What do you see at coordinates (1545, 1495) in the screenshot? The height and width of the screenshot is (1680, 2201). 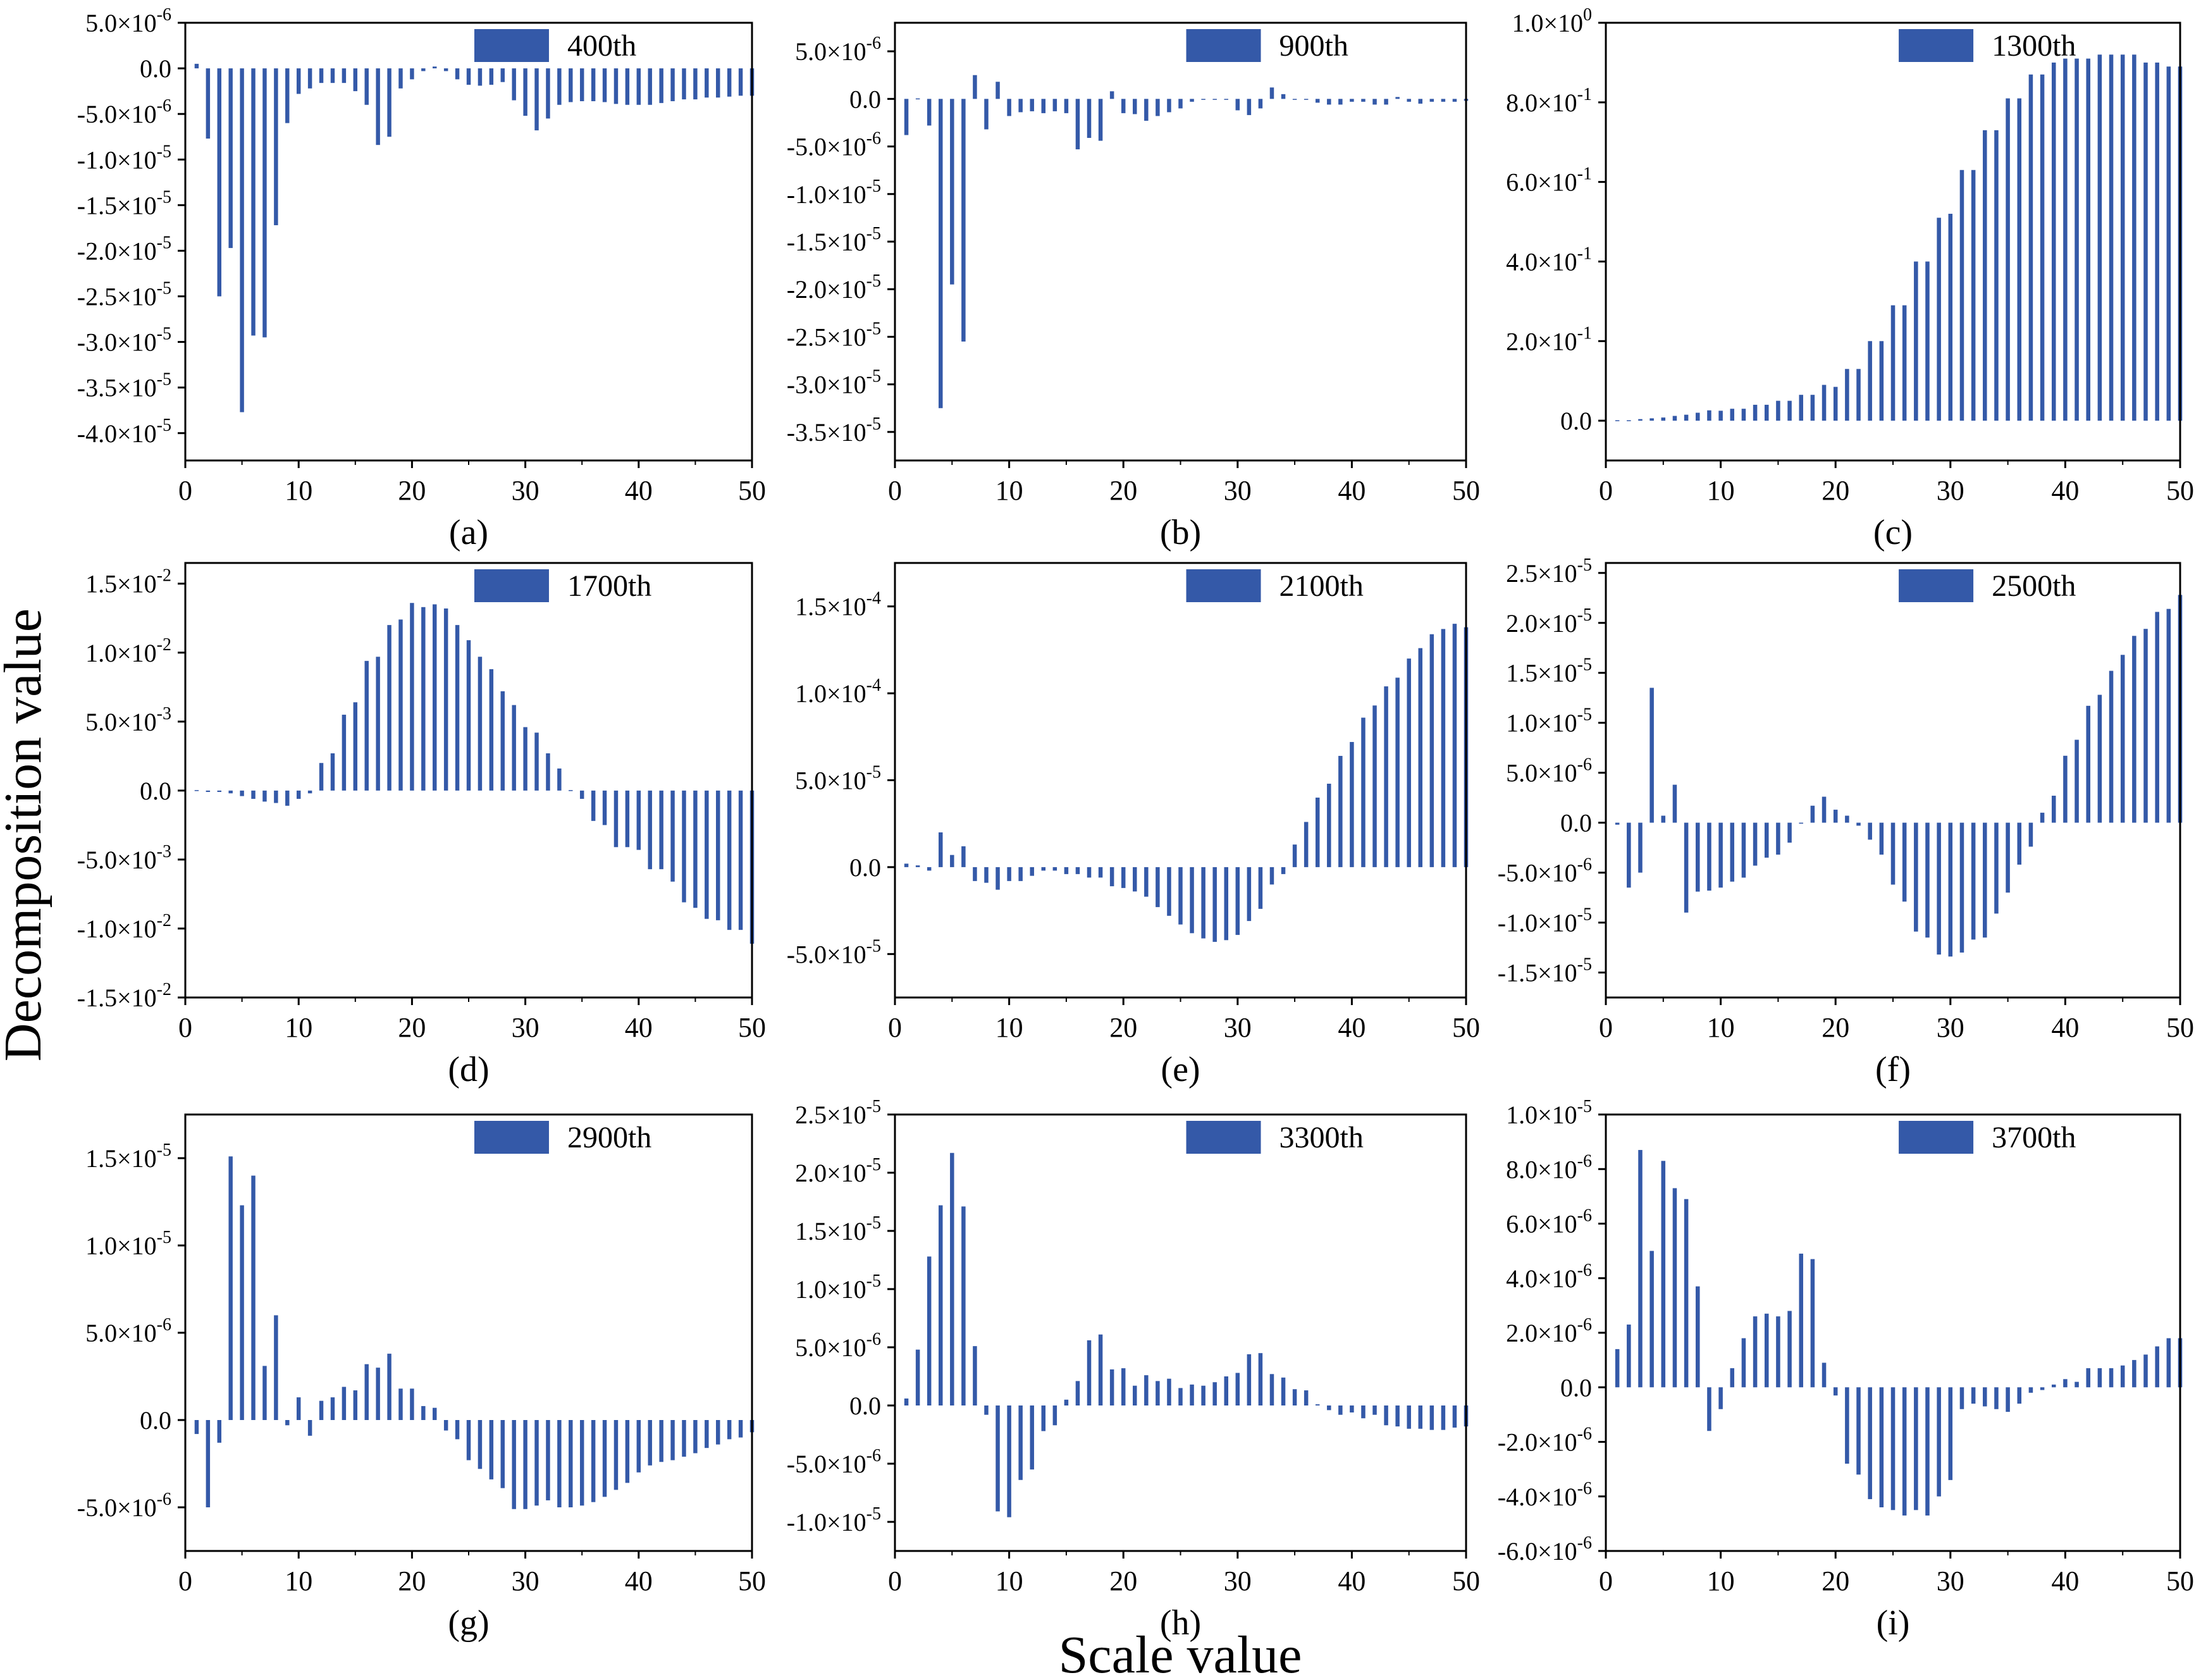 I see `y-tick-label: -4.0×10⁻⁶` at bounding box center [1545, 1495].